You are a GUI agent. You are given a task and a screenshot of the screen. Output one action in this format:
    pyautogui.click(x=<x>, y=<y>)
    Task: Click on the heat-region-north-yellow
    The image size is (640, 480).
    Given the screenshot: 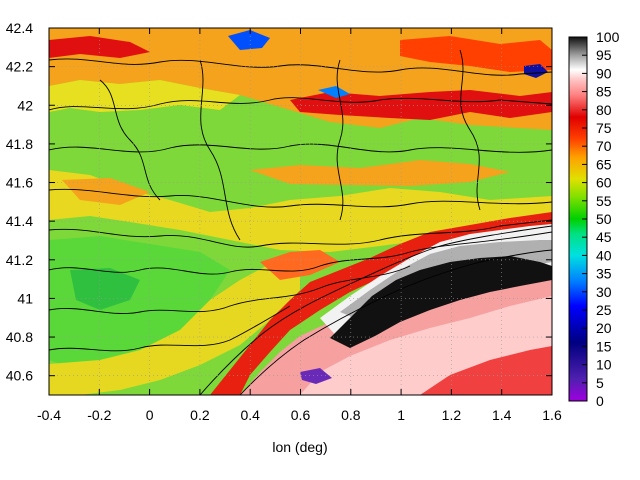 What is the action you would take?
    pyautogui.click(x=144, y=96)
    